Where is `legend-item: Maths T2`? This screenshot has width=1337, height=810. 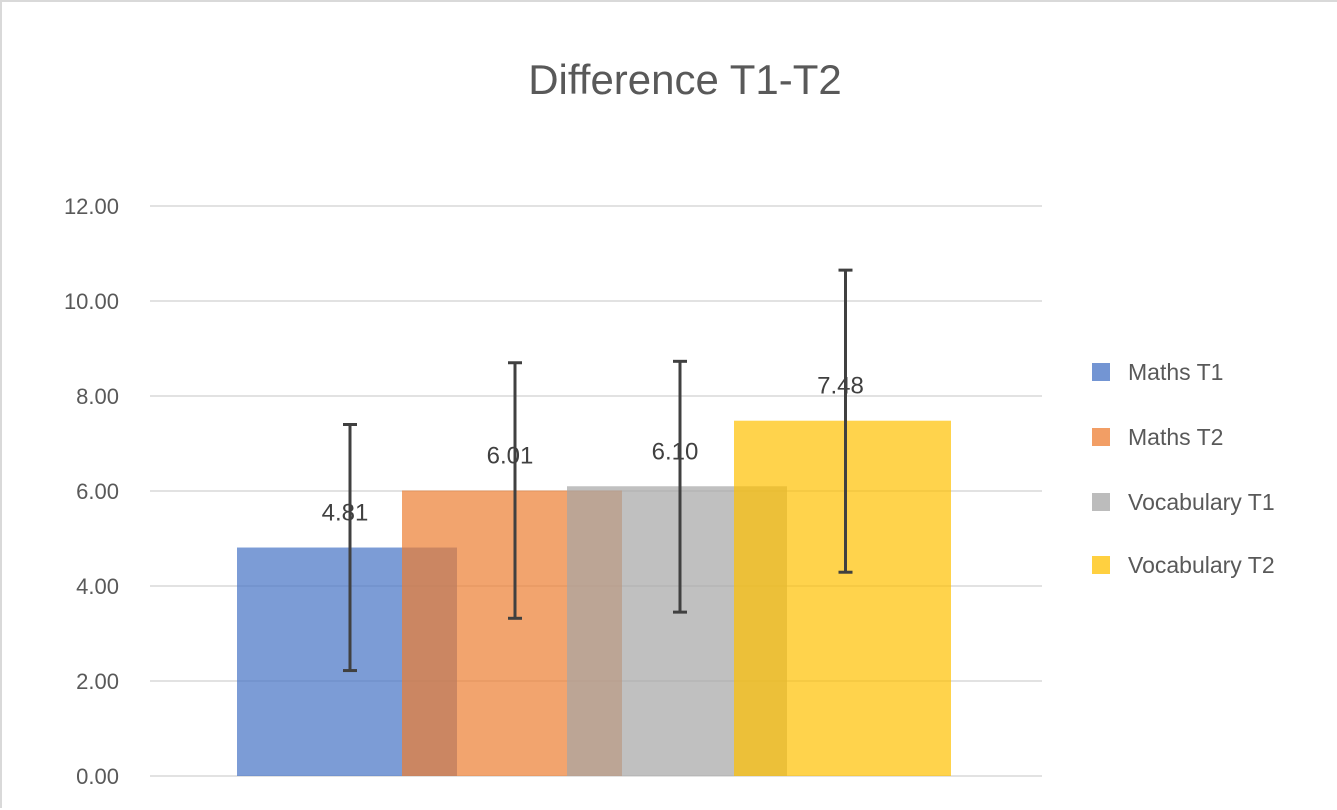
legend-item: Maths T2 is located at coordinates (1157, 437).